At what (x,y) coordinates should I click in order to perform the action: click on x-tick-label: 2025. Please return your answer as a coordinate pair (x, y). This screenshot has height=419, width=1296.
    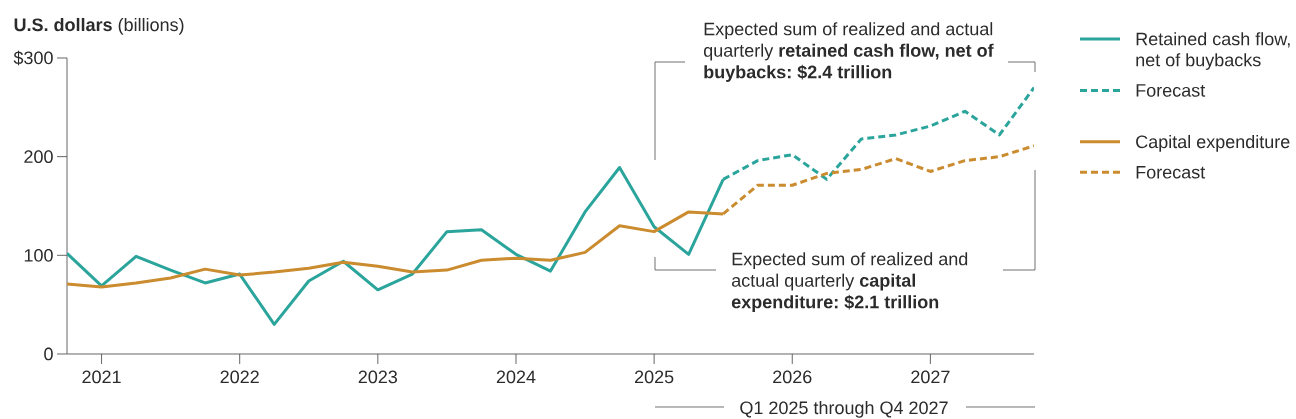
    Looking at the image, I should click on (654, 377).